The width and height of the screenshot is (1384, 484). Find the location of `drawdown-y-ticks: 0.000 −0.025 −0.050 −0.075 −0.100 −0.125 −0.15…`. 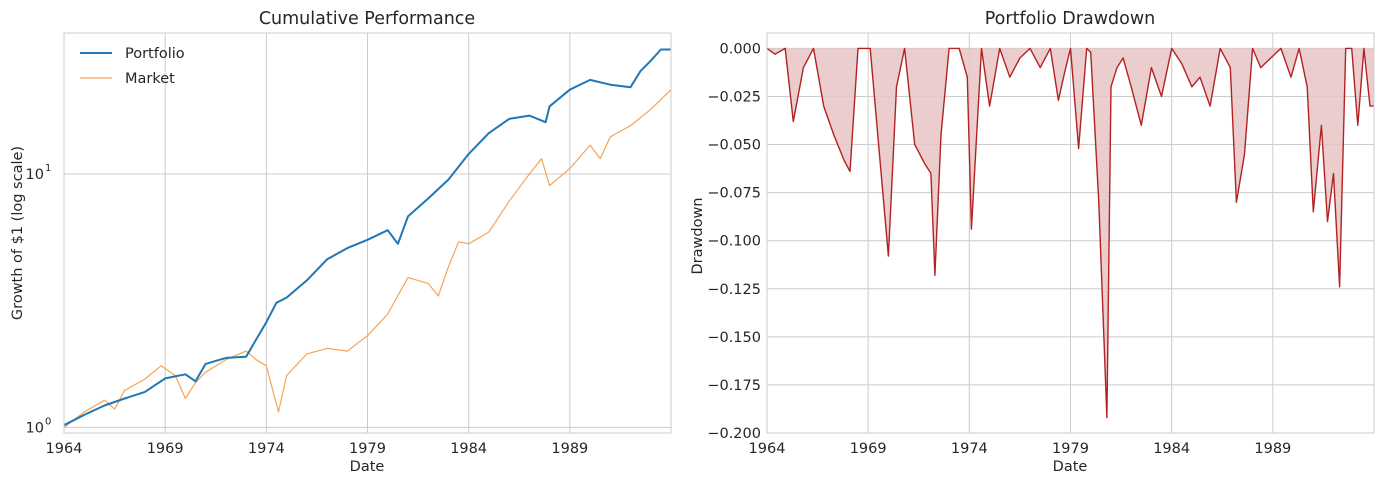

drawdown-y-ticks: 0.000 −0.025 −0.050 −0.075 −0.100 −0.125 −0.15… is located at coordinates (734, 241).